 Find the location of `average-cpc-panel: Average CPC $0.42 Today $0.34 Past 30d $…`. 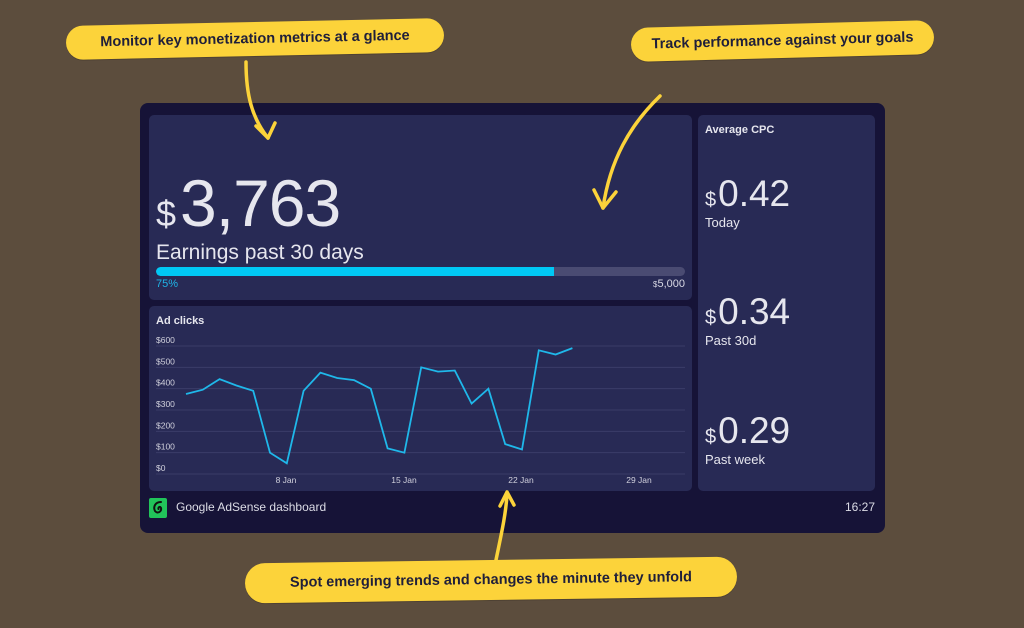

average-cpc-panel: Average CPC $0.42 Today $0.34 Past 30d $… is located at coordinates (786, 303).